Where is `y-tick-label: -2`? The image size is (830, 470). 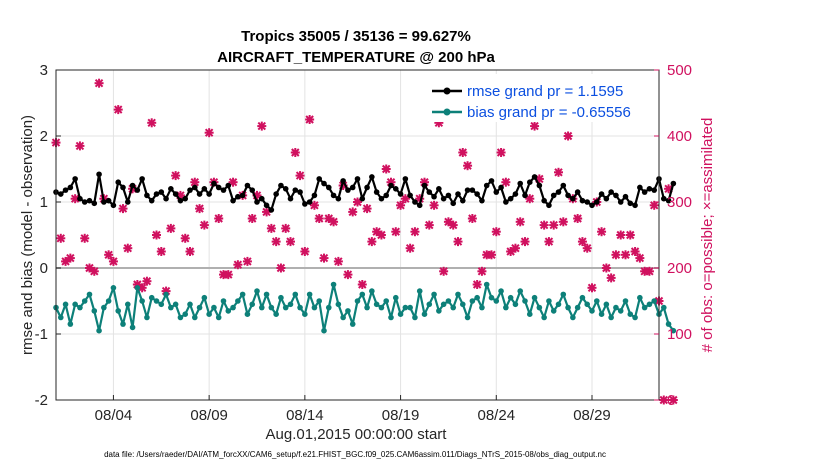 y-tick-label: -2 is located at coordinates (41, 400).